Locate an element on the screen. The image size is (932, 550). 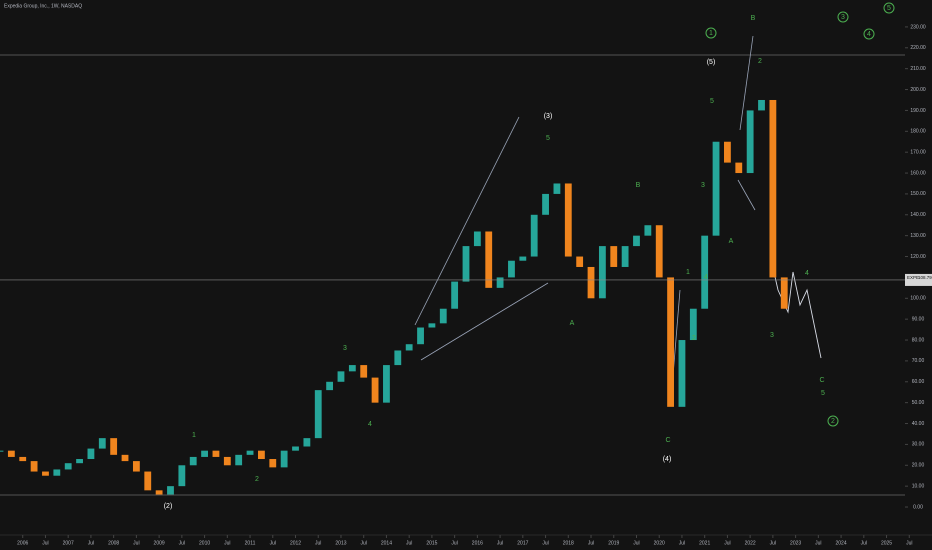
projection-path is located at coordinates (797, 313).